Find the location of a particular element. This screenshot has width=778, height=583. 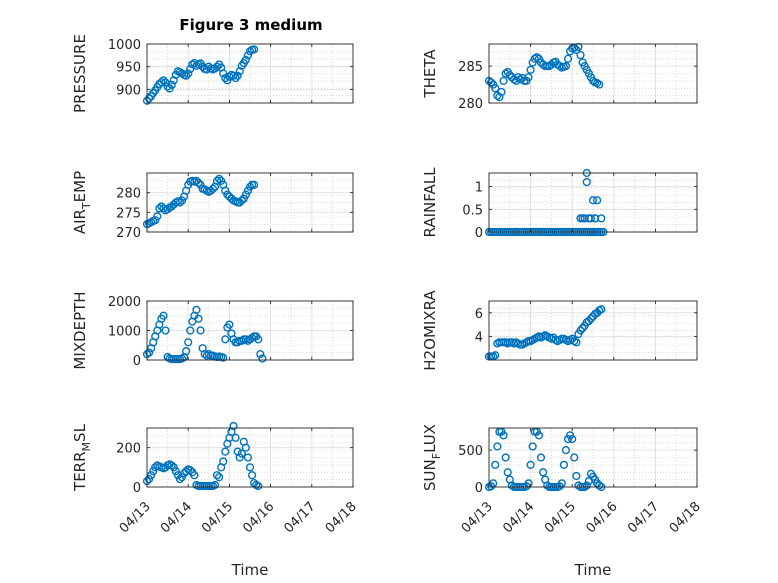

y-axis-label: H2OMIXRA is located at coordinates (430, 330).